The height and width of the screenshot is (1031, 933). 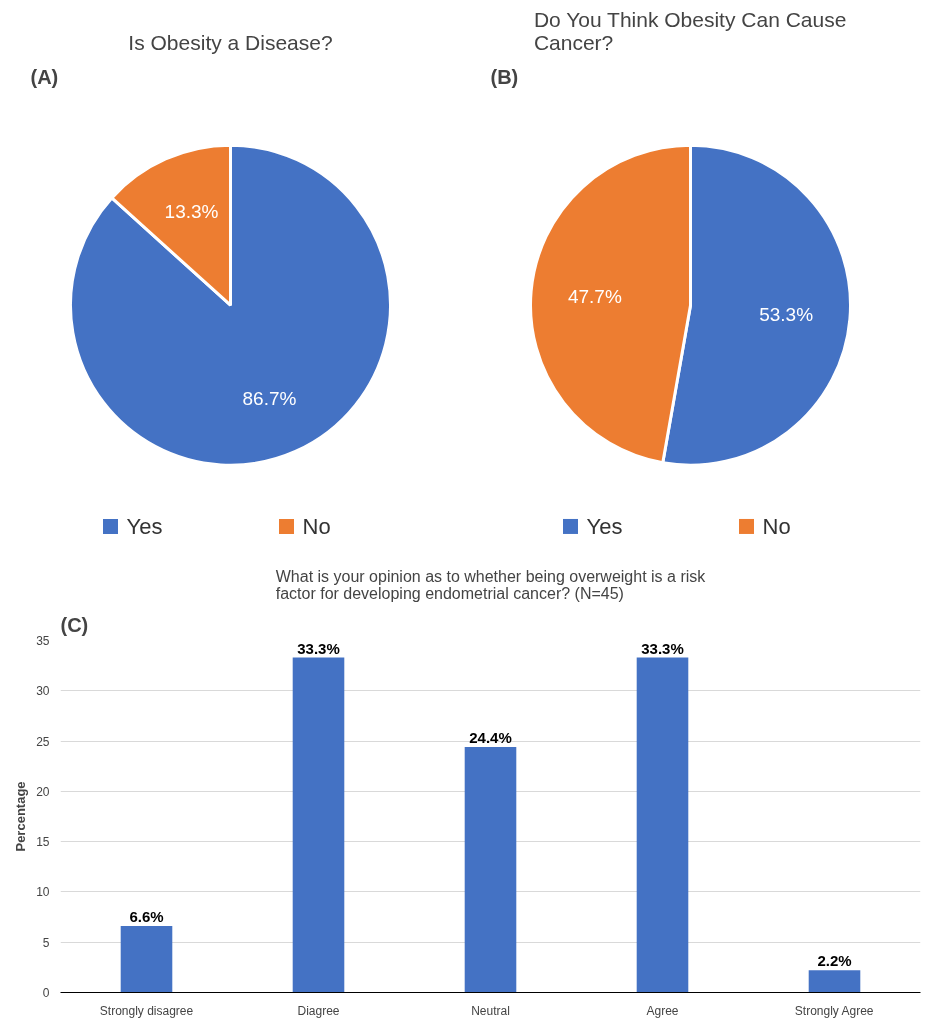 I want to click on x-tick-label: Agree, so click(x=662, y=1010).